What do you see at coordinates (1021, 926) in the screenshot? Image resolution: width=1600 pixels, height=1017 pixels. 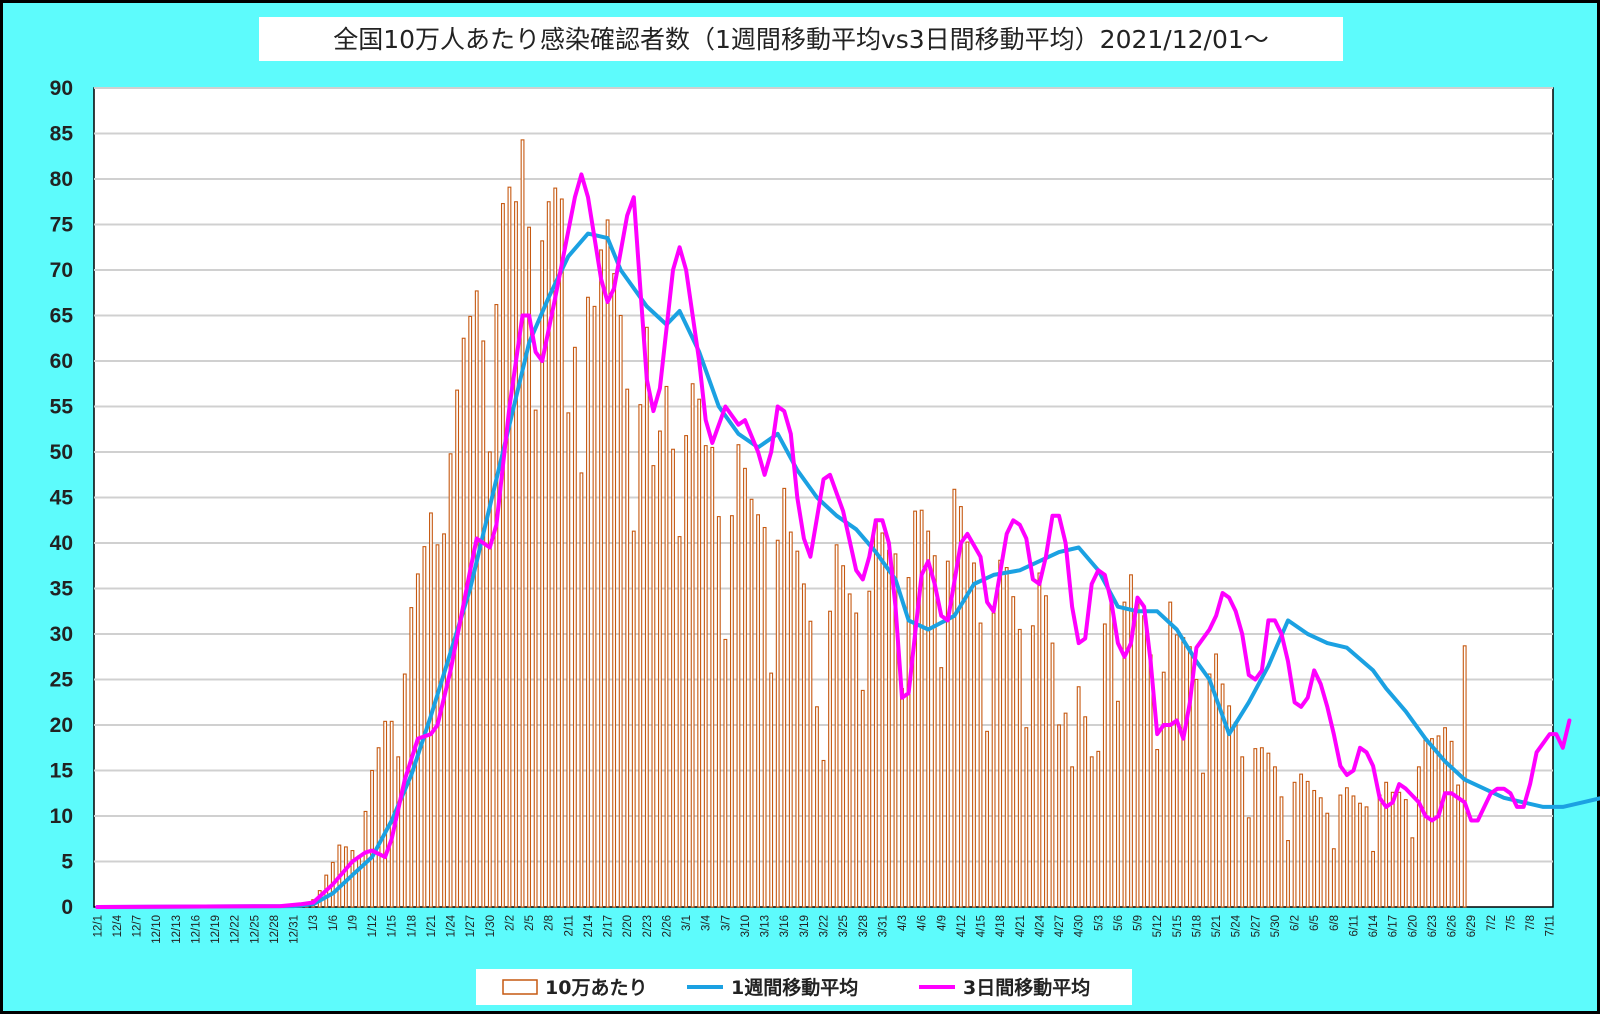 I see `x-tick-label: 4/21` at bounding box center [1021, 926].